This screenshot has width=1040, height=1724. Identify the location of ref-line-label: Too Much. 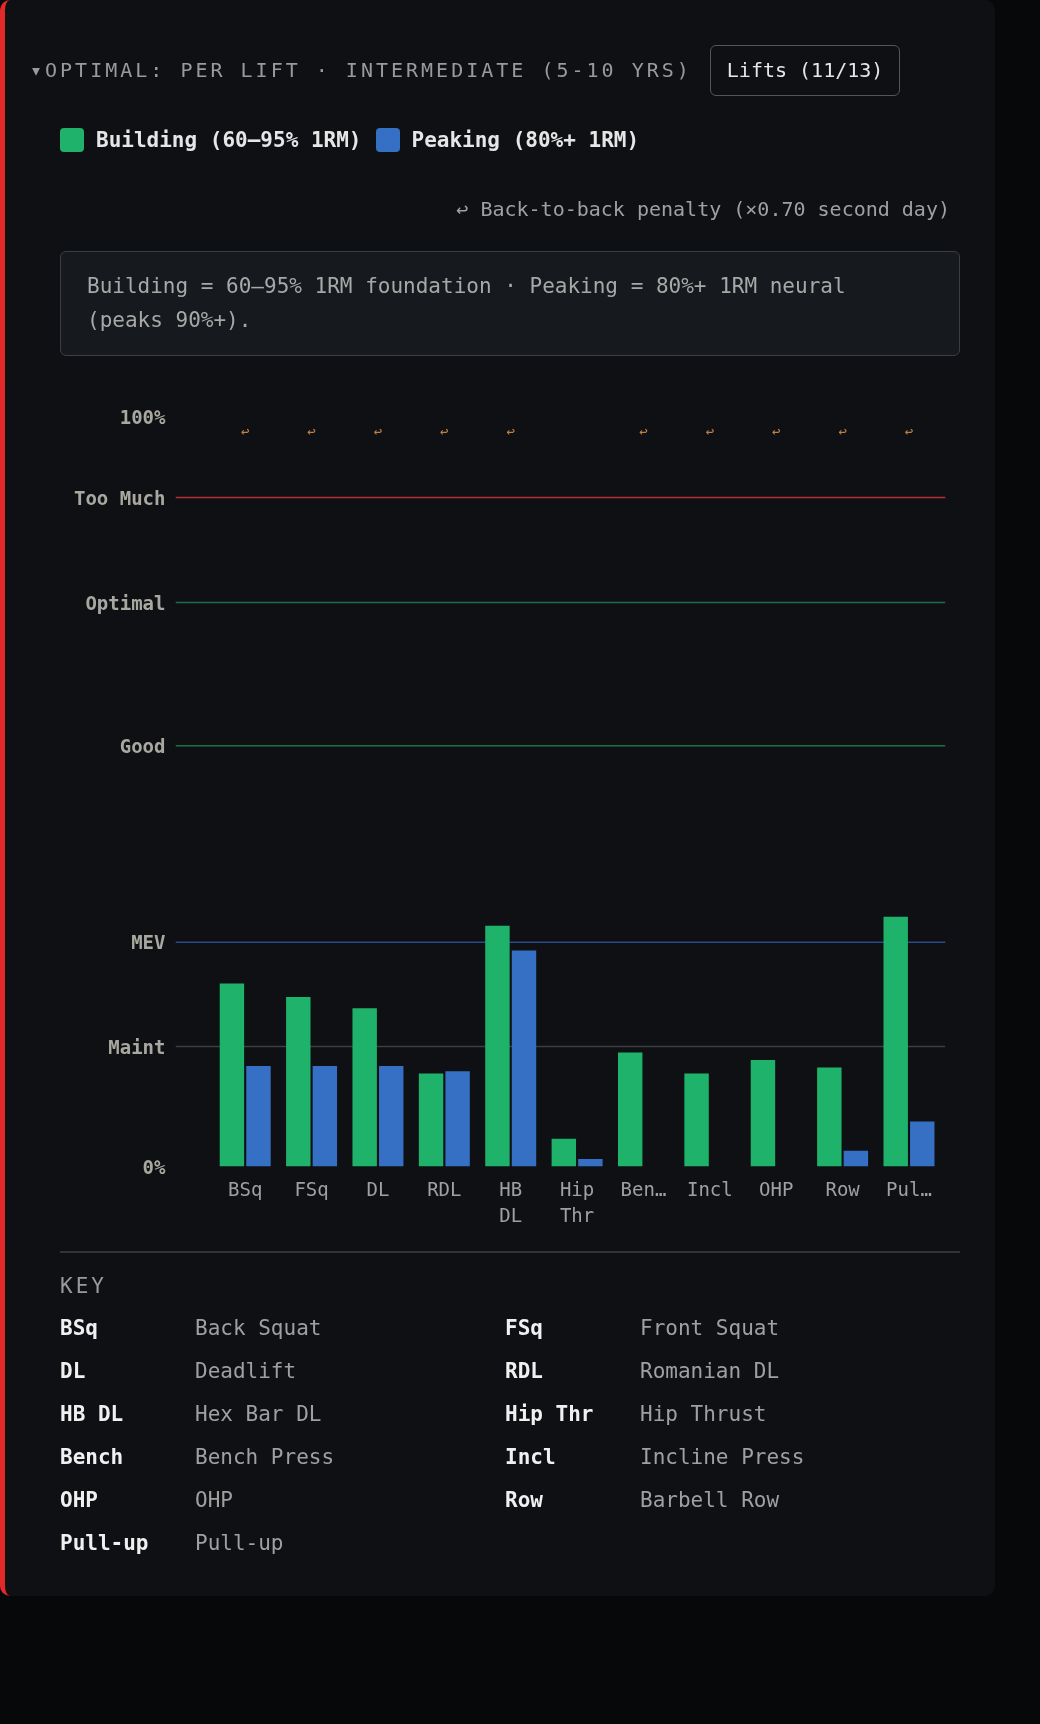
(119, 497).